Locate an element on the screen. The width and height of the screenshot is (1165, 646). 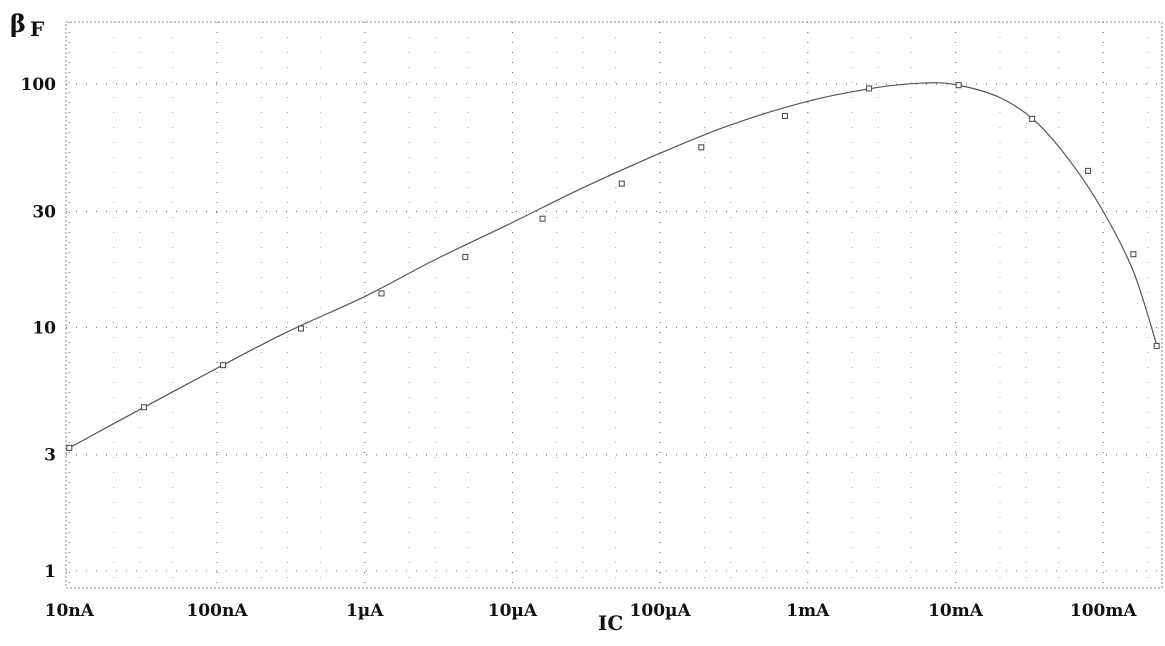
y-tick-labels: 1 3 10 30 100 is located at coordinates (39, 328).